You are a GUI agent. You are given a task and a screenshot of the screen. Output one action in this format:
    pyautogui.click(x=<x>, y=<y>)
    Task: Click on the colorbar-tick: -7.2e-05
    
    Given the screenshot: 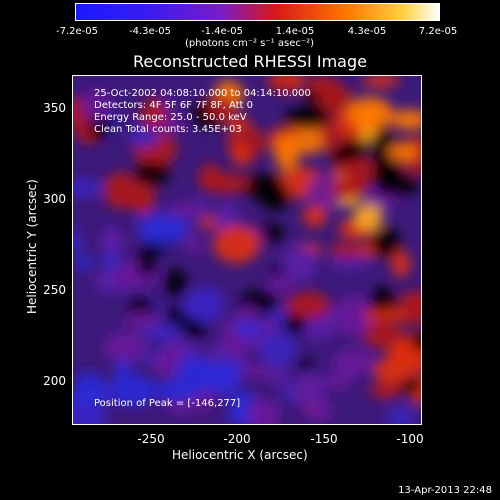 What is the action you would take?
    pyautogui.click(x=77, y=31)
    